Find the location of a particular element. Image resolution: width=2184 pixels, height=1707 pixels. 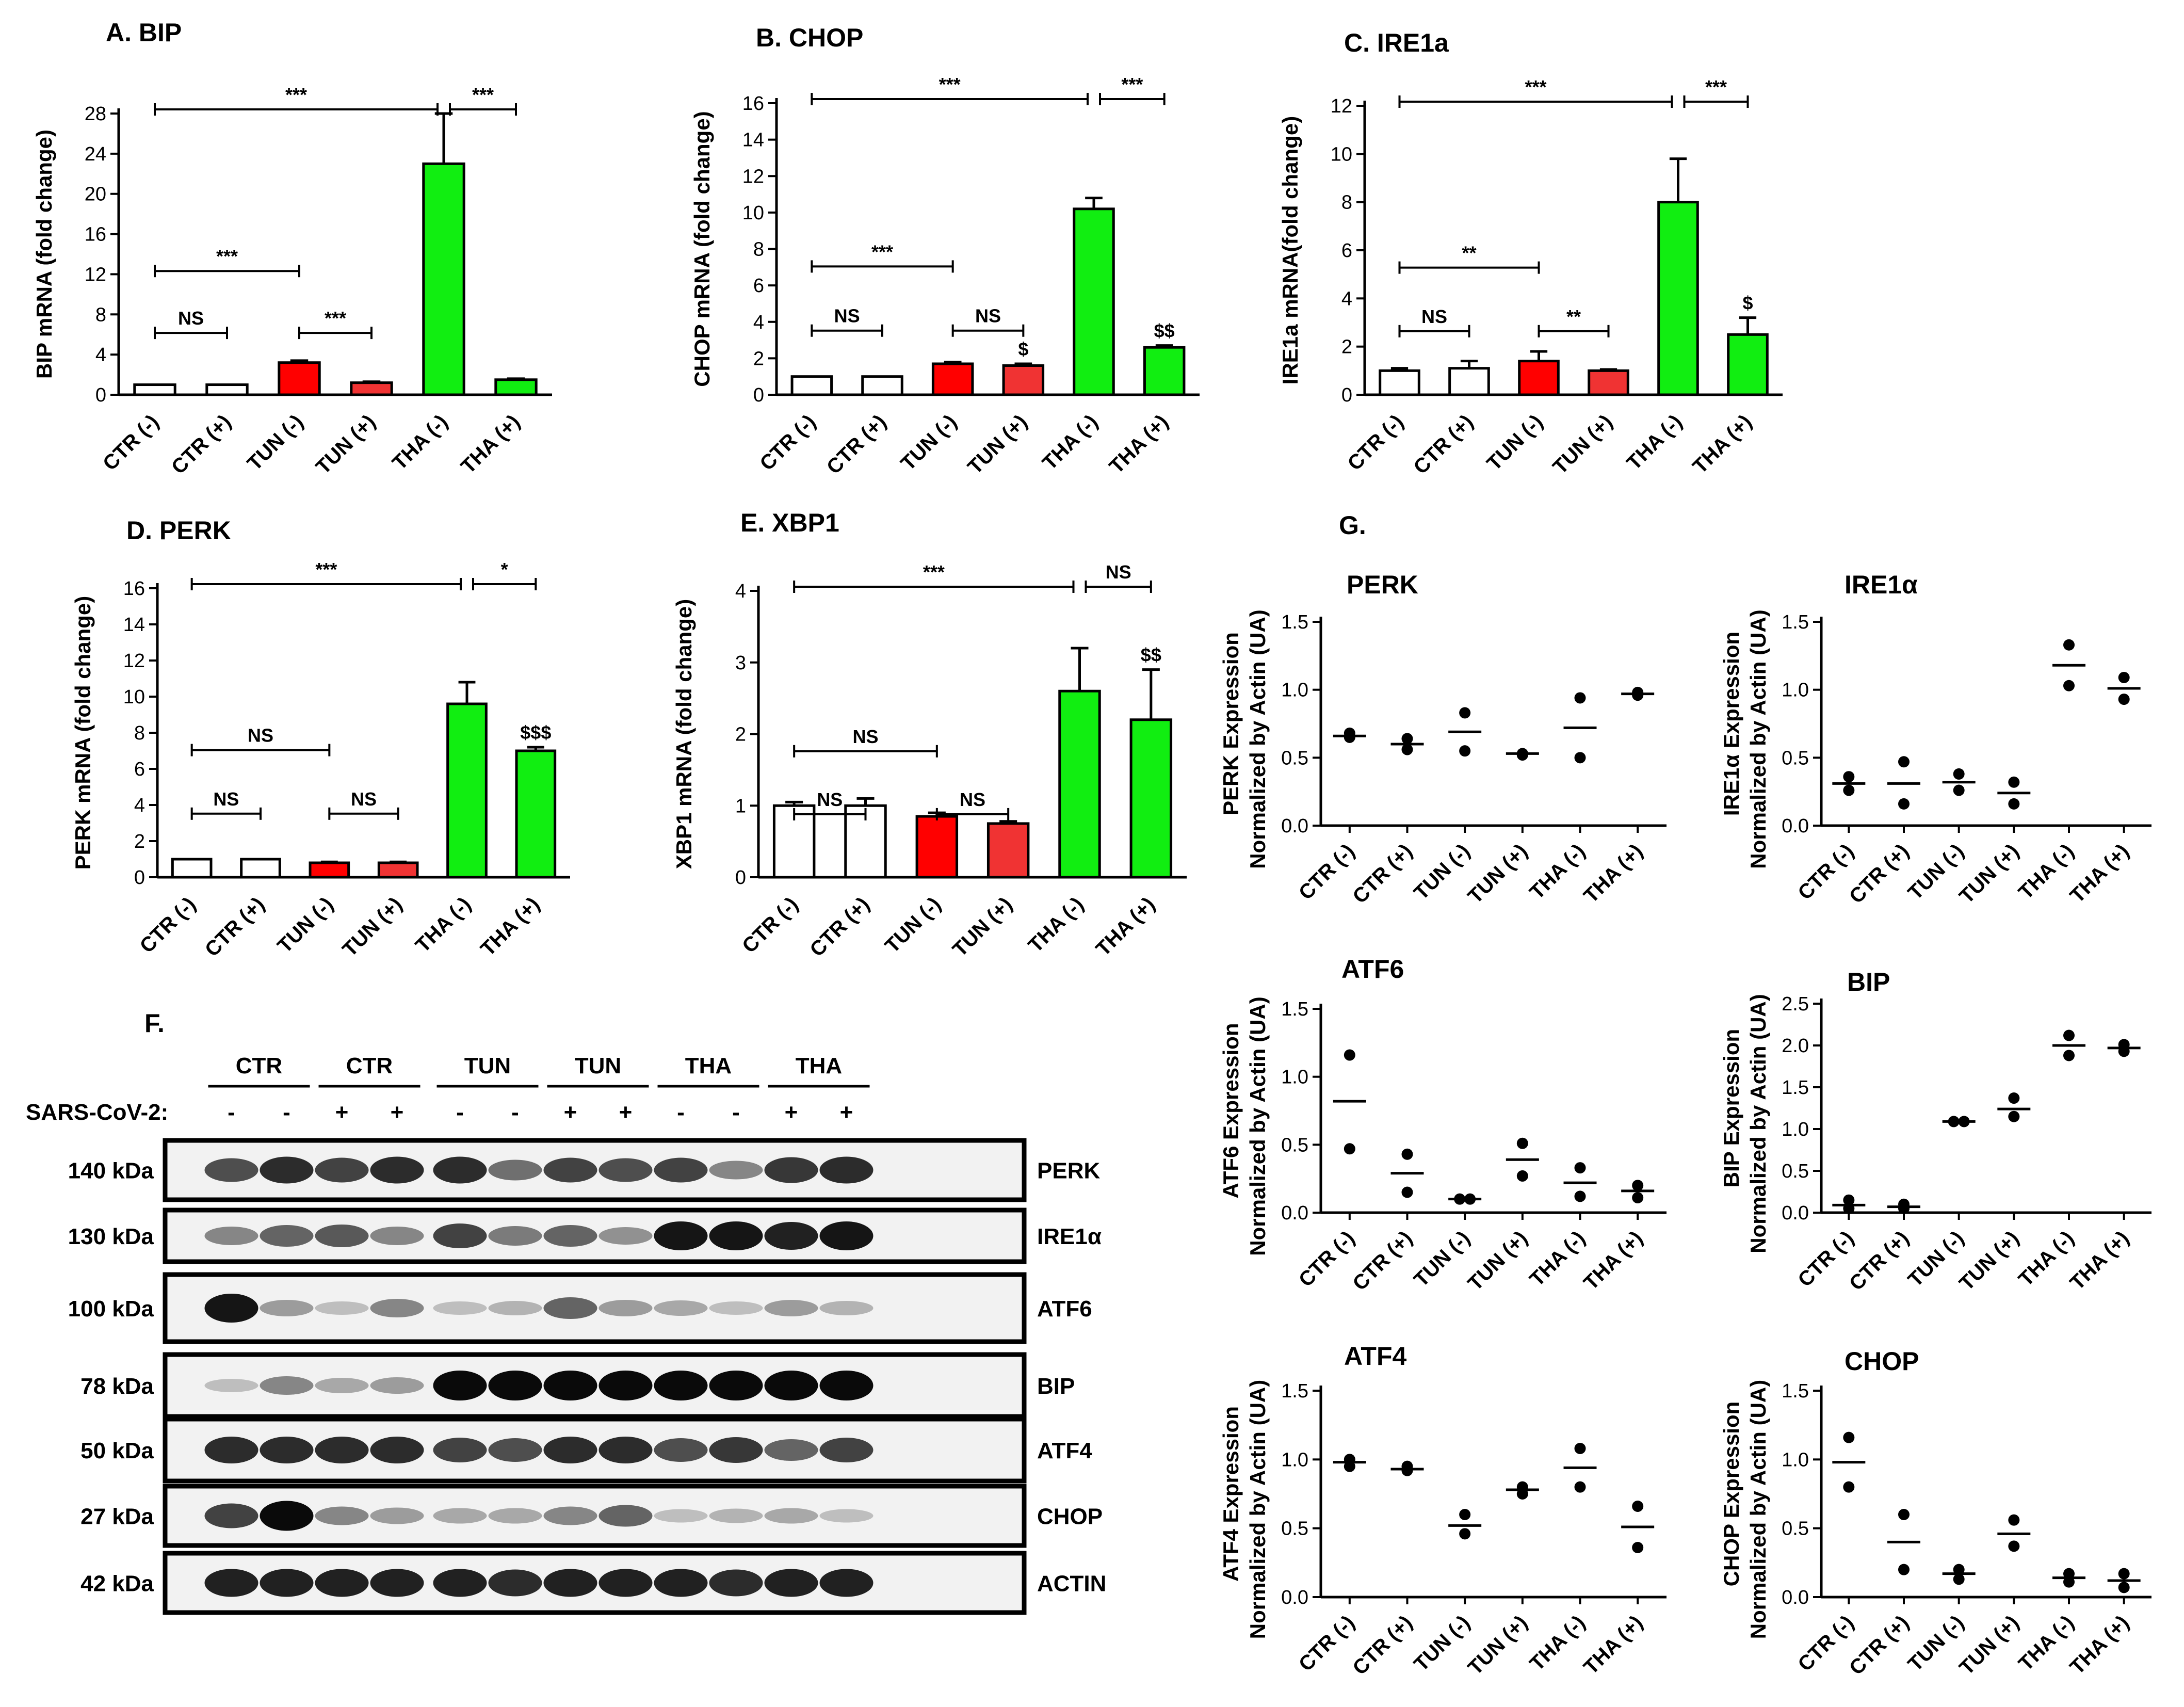

y-tick-label: 1.0 is located at coordinates (1795, 1460).